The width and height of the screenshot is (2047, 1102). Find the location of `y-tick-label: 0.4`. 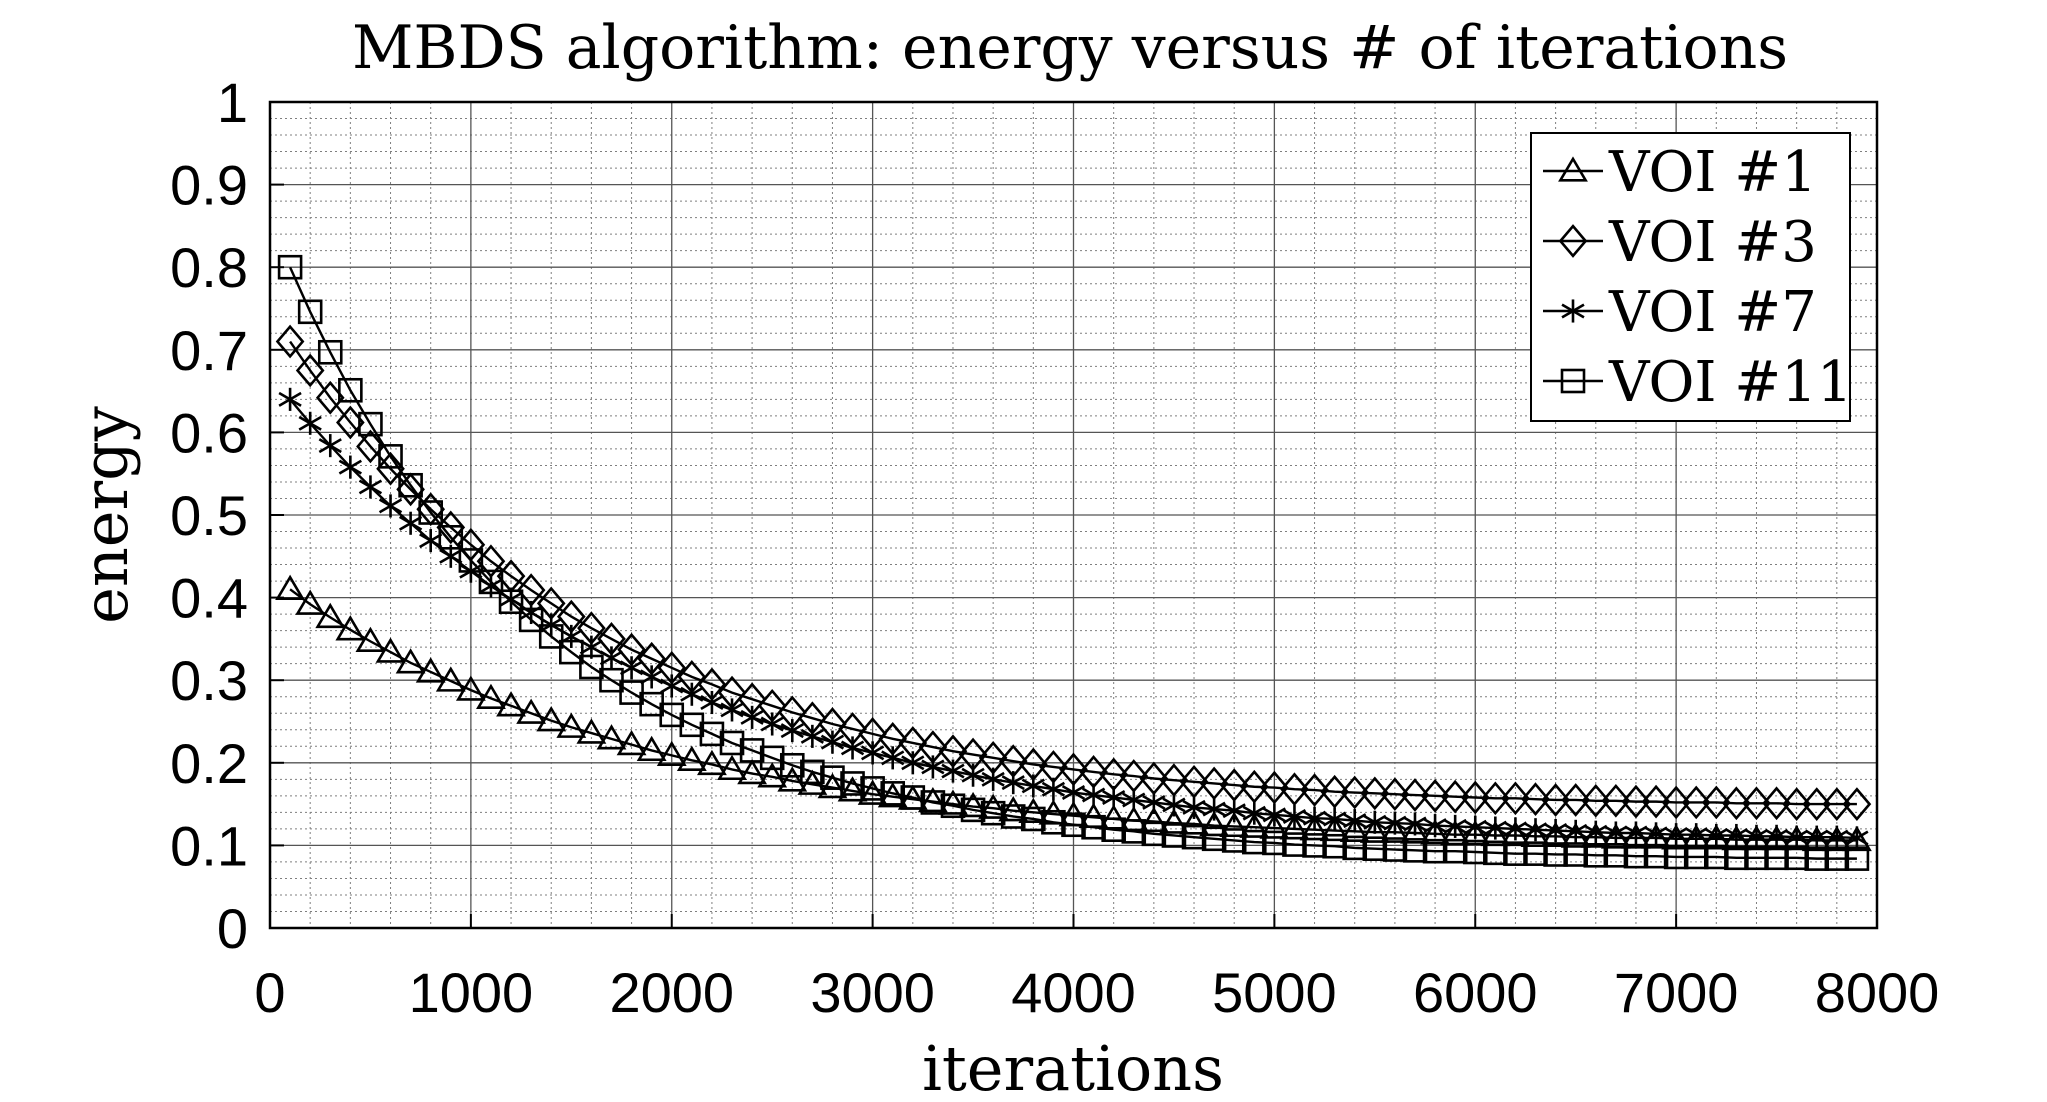

y-tick-label: 0.4 is located at coordinates (209, 598).